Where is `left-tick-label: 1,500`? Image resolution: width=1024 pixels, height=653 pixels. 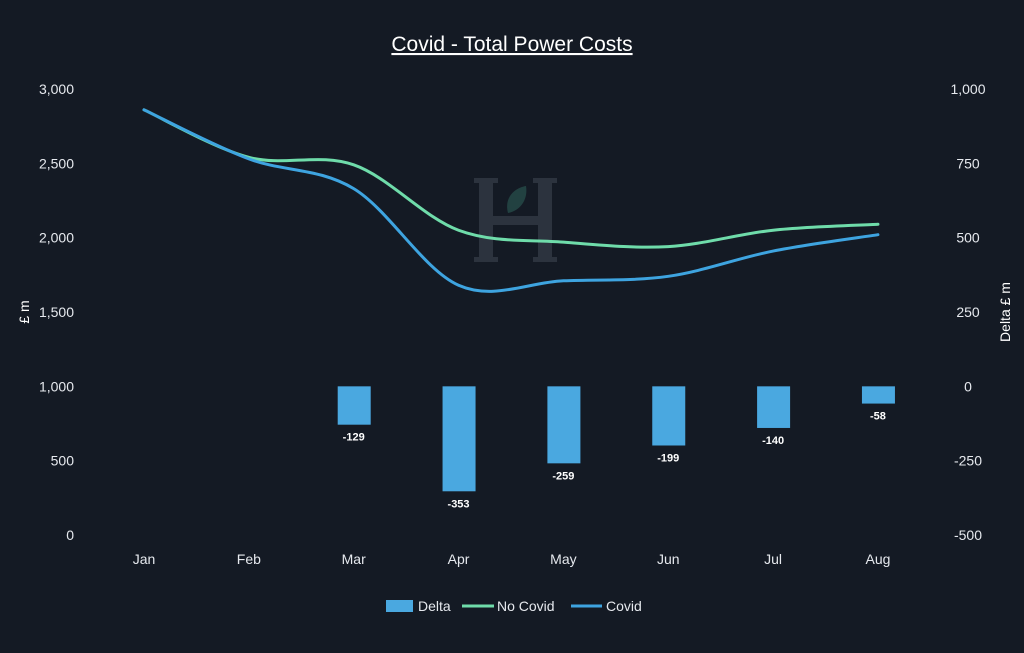
left-tick-label: 1,500 is located at coordinates (56, 312).